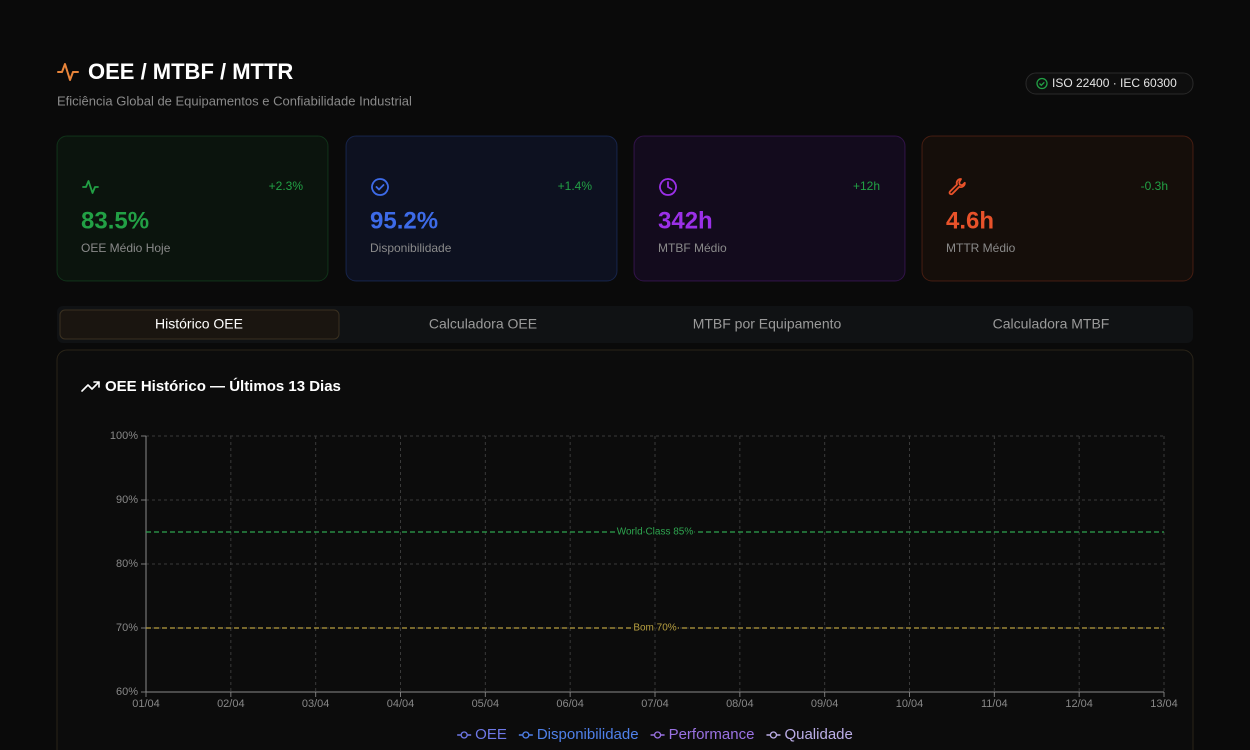 This screenshot has width=1250, height=750. Describe the element at coordinates (127, 628) in the screenshot. I see `y-tick-label: 70%` at that location.